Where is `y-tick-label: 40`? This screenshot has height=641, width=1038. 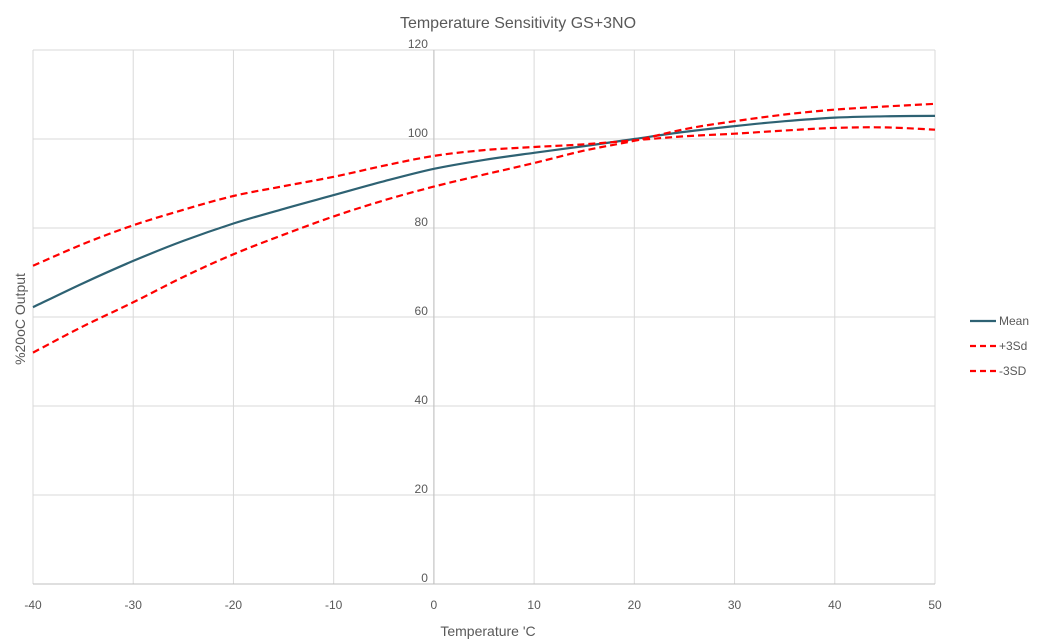 y-tick-label: 40 is located at coordinates (422, 400).